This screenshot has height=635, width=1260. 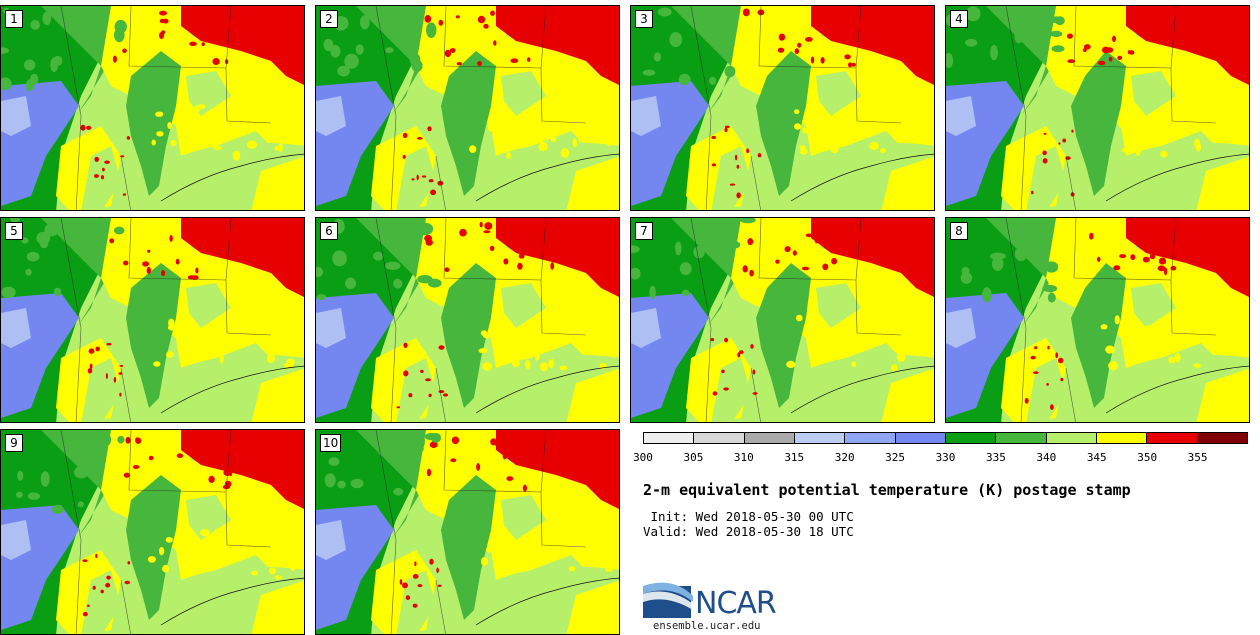 I want to click on member-number-label: 7, so click(x=644, y=231).